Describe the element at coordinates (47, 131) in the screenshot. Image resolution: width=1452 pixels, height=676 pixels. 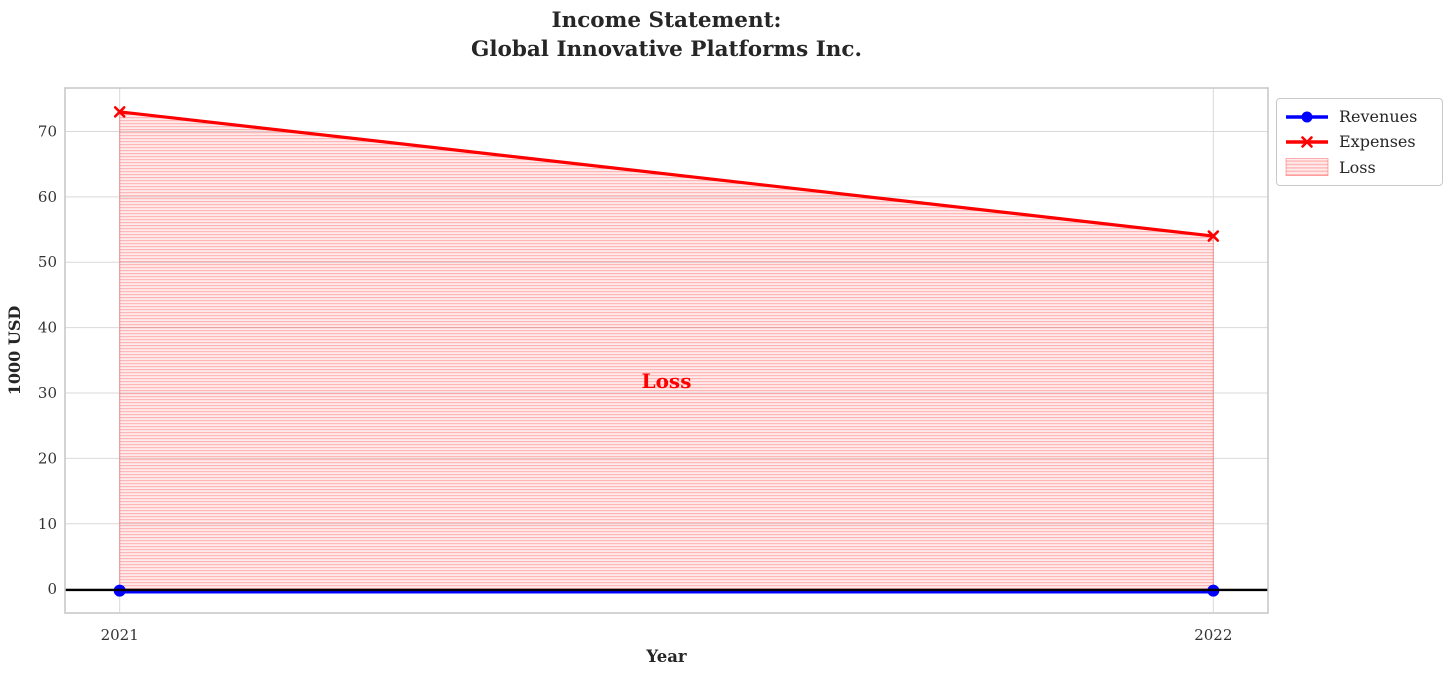
I see `y-tick-label: 70` at that location.